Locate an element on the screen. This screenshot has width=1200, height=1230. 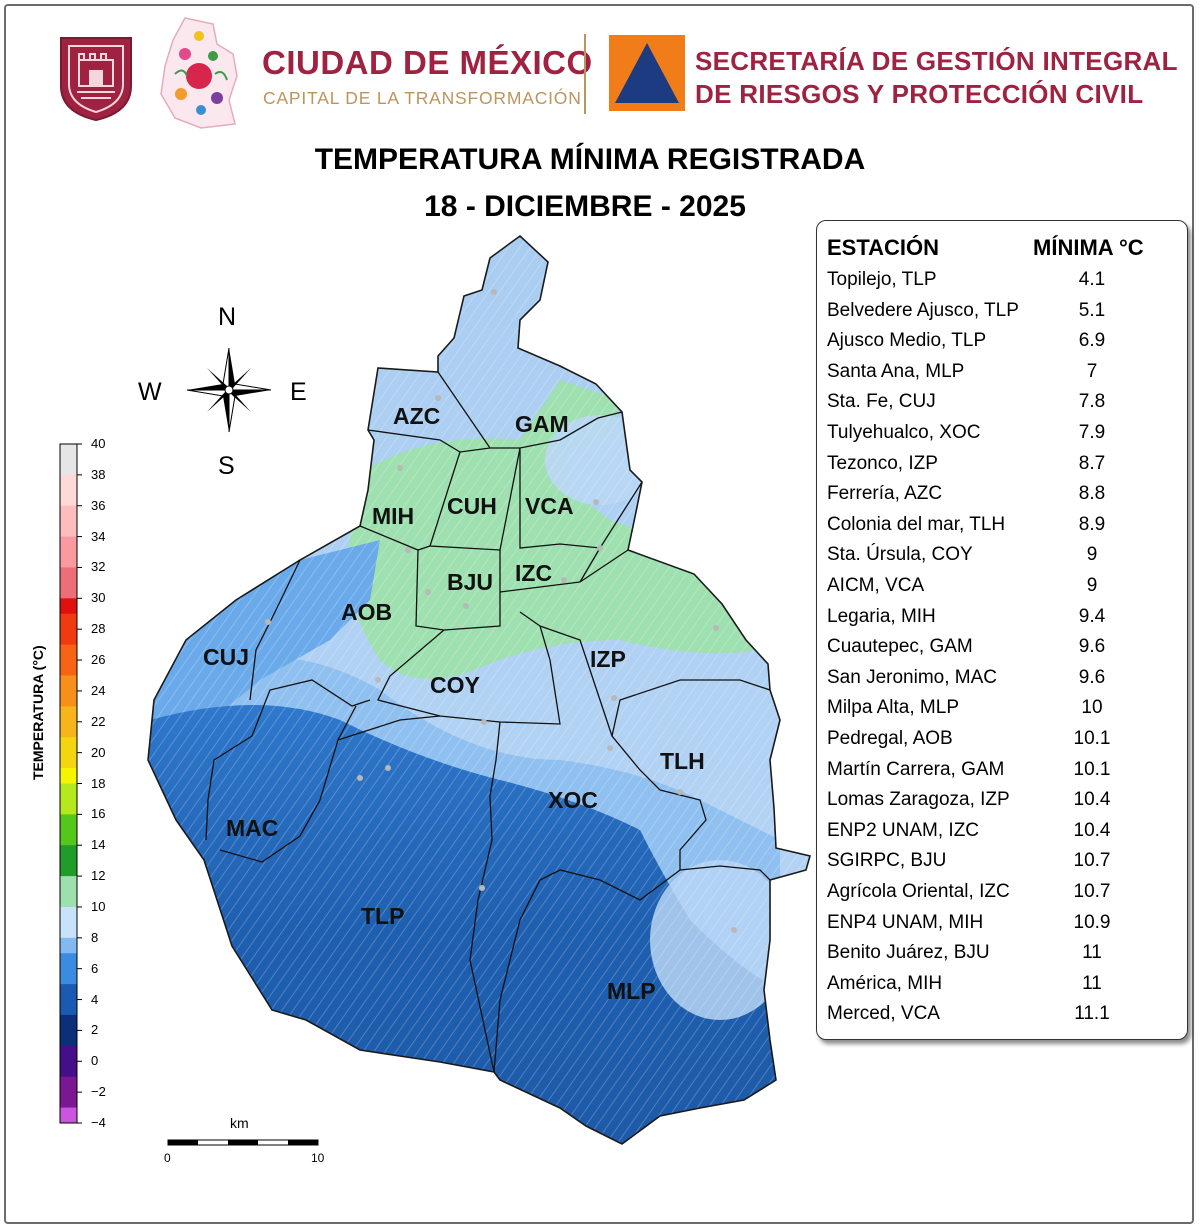
station-name: América, MIH is located at coordinates (885, 983).